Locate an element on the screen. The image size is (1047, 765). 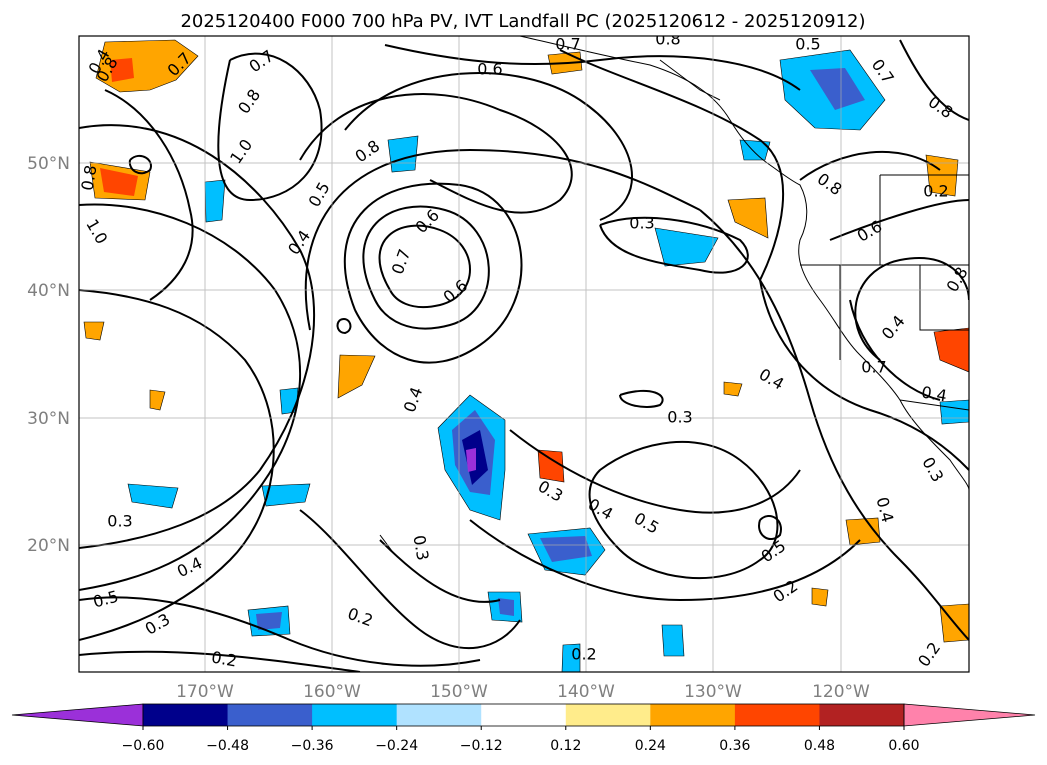
colorbar-tick-label: −0.12 is located at coordinates (481, 746).